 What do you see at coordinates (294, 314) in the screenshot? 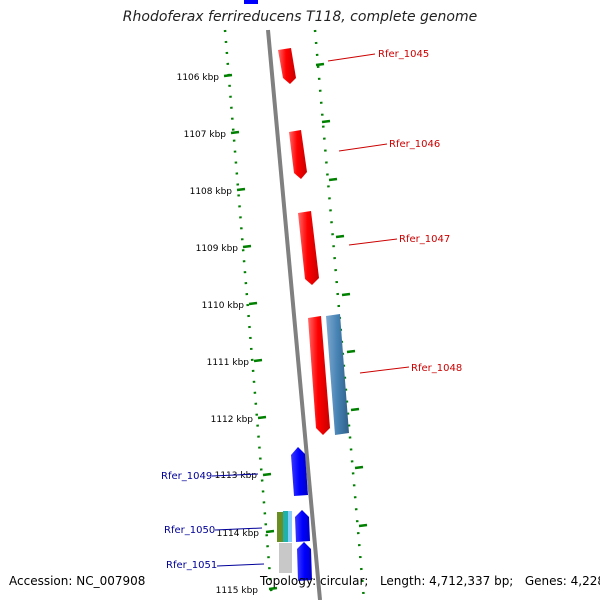
I see `genome-backbone` at bounding box center [294, 314].